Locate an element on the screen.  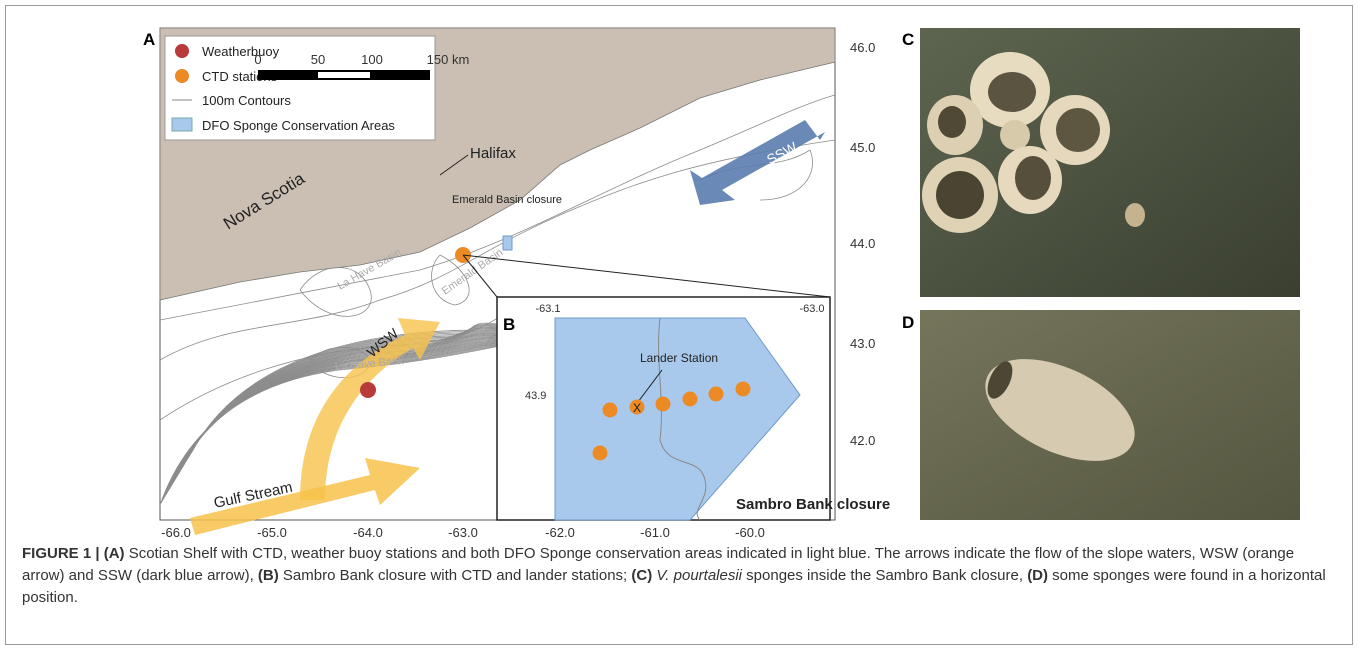
legend-area is located at coordinates (182, 124).